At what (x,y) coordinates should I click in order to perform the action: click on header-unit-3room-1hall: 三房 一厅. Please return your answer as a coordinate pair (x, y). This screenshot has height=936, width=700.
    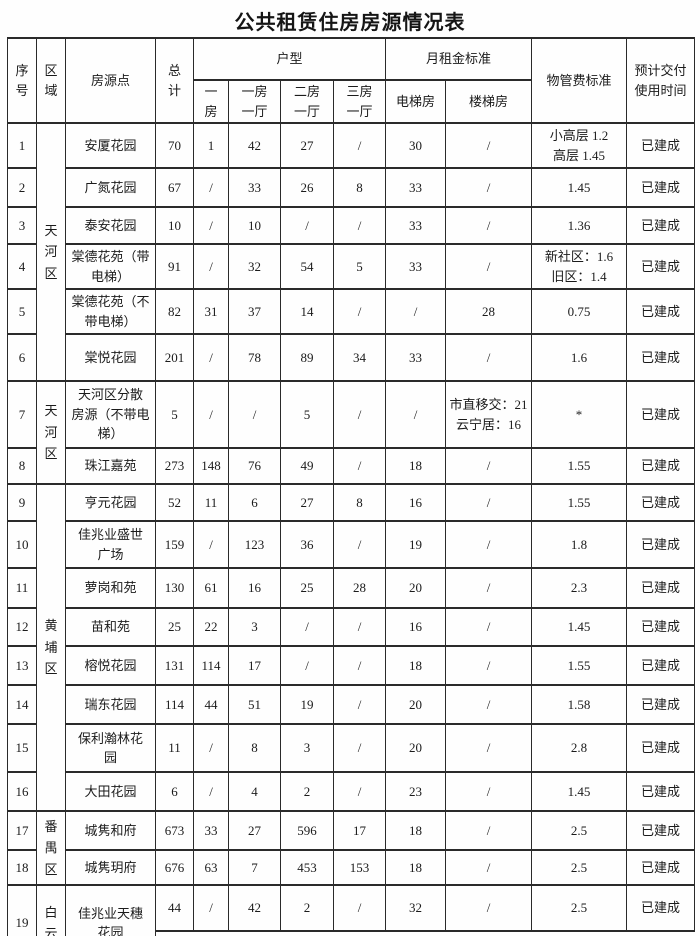
    Looking at the image, I should click on (359, 101).